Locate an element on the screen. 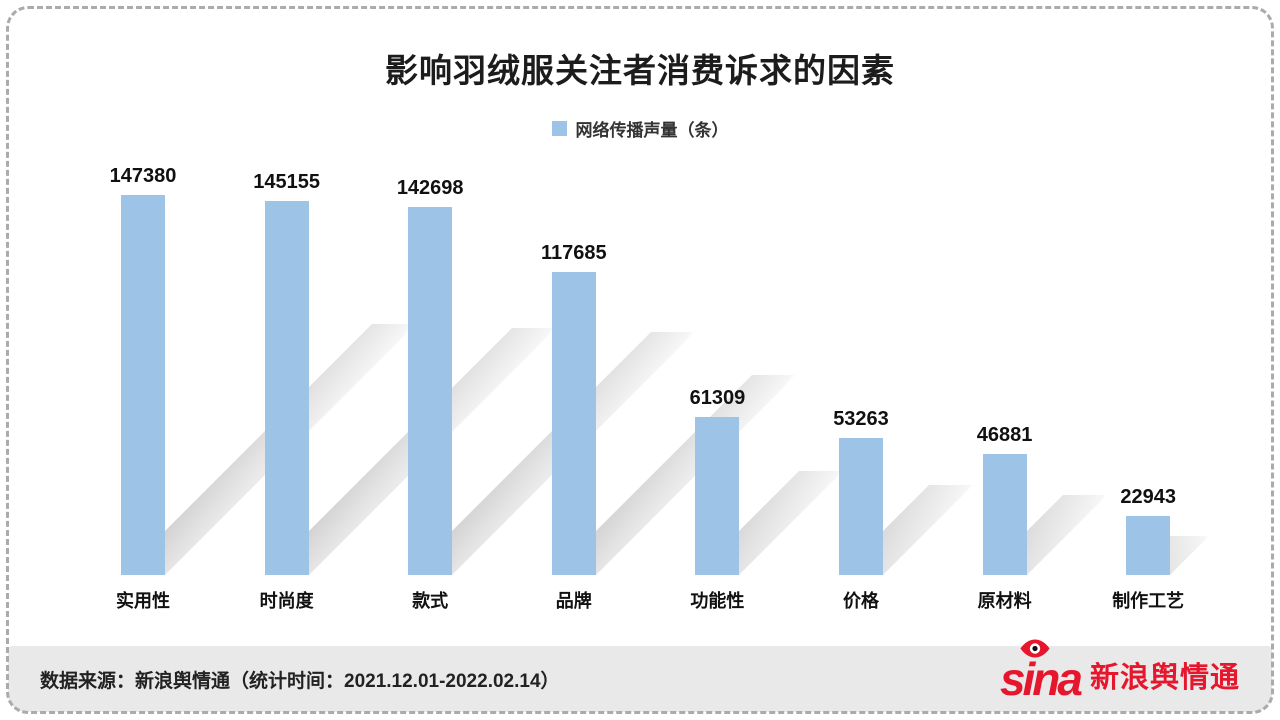 This screenshot has height=720, width=1280. sina-text: sina is located at coordinates (1041, 679).